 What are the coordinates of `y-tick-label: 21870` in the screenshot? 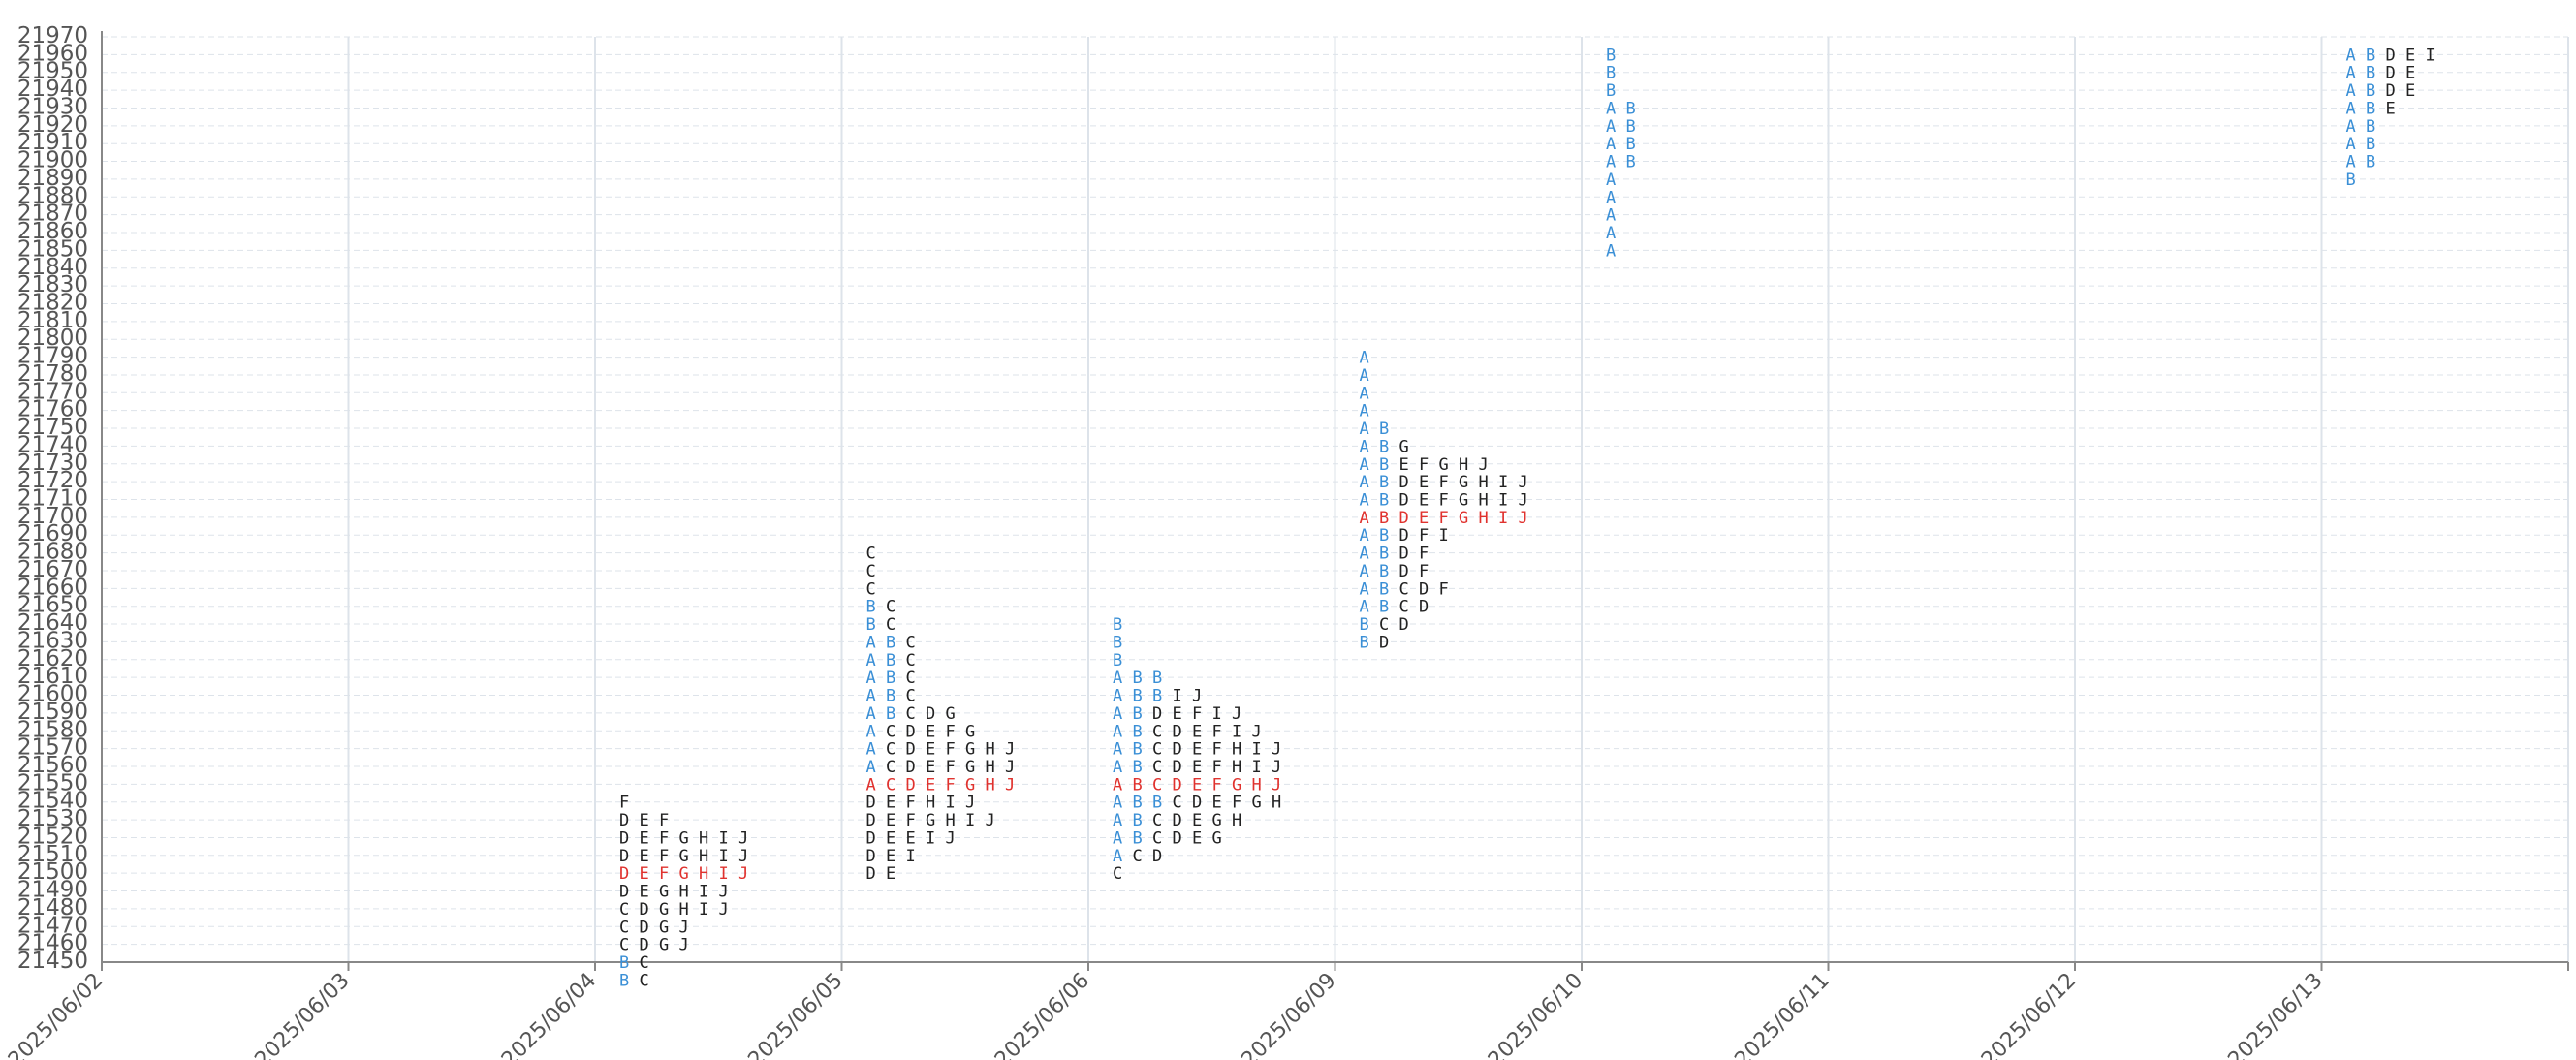 It's located at (52, 215).